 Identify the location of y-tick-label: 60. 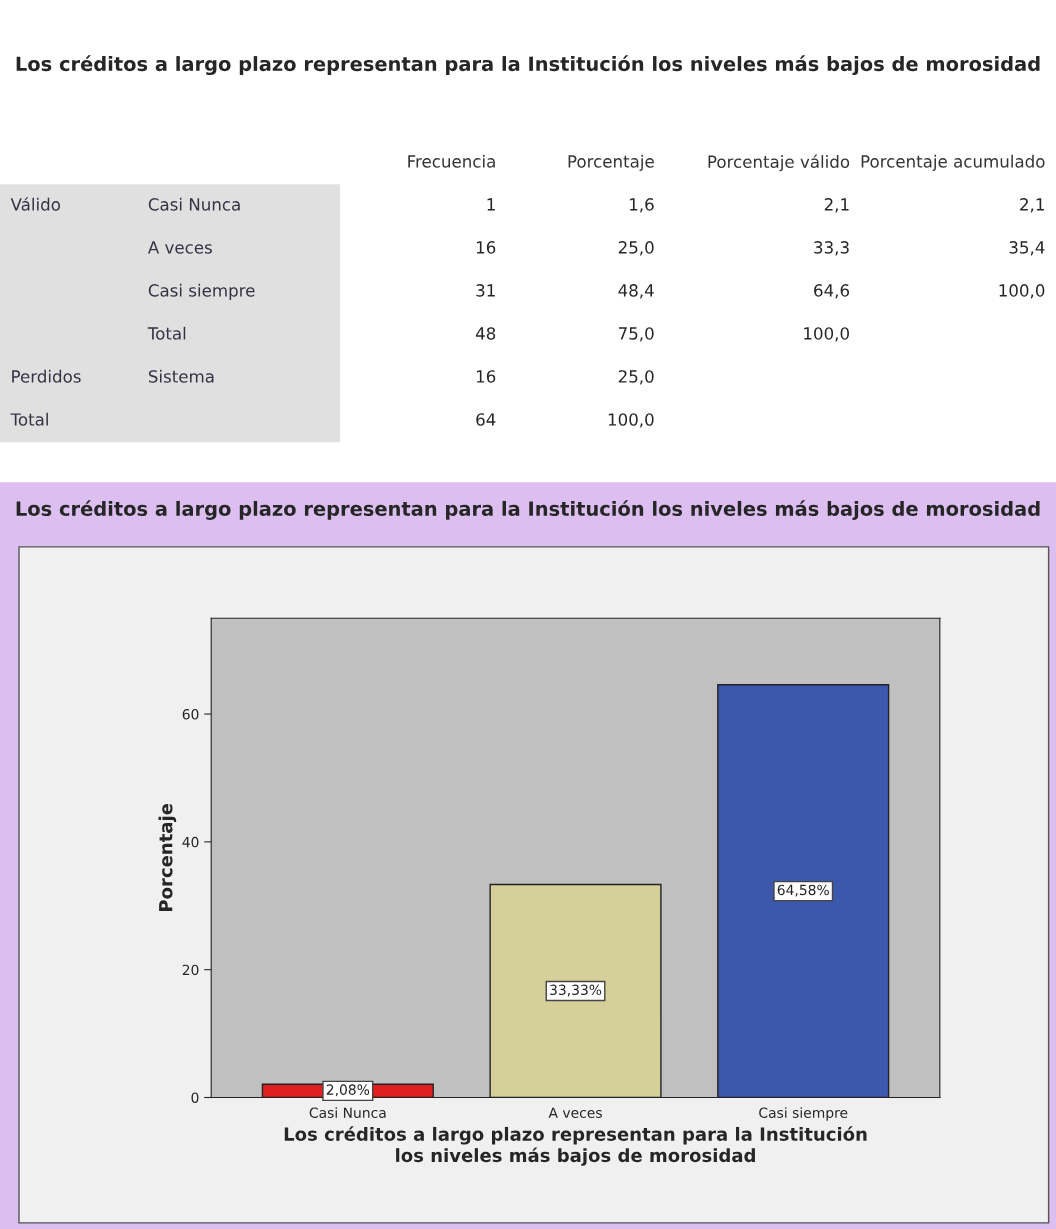
(190, 714).